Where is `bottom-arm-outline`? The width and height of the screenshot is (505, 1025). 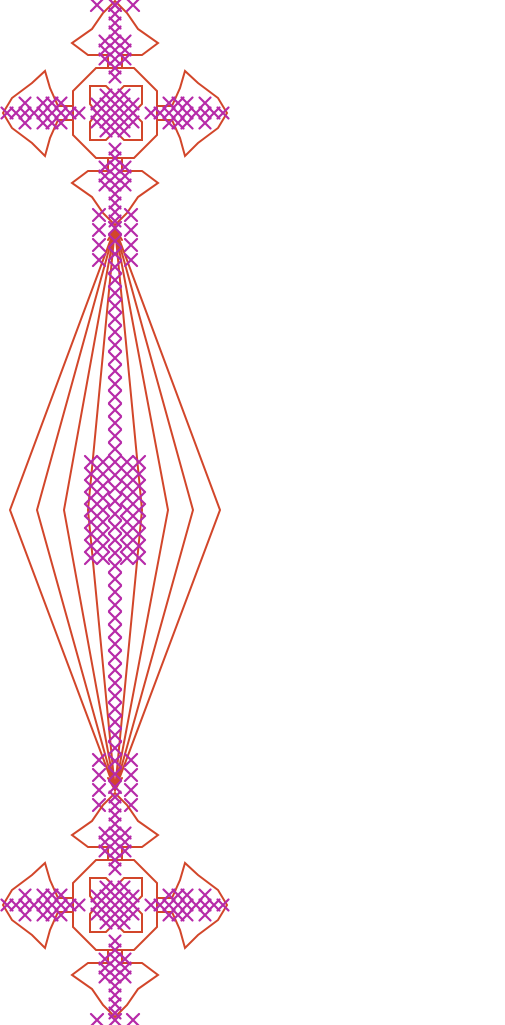 bottom-arm-outline is located at coordinates (115, 192).